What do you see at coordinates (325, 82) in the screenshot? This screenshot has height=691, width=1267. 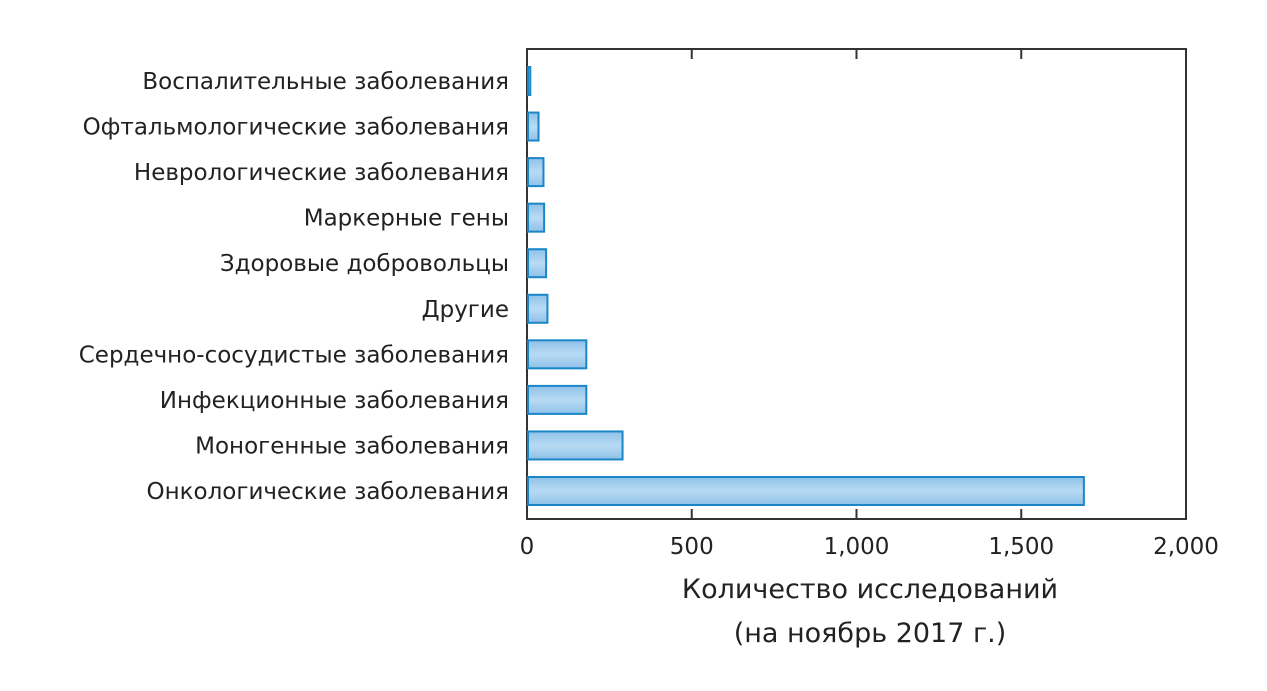 I see `category-label: Воспалительные заболевания` at bounding box center [325, 82].